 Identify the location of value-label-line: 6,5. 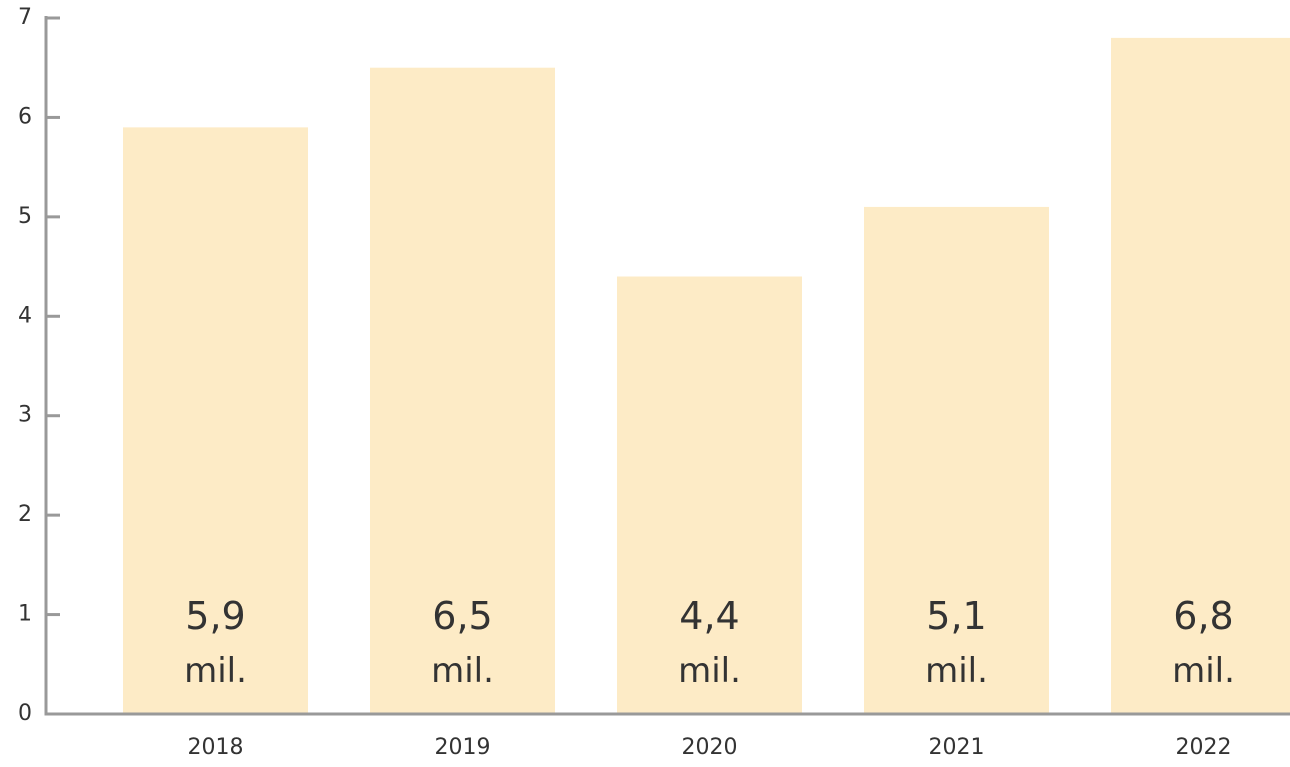
(462, 616).